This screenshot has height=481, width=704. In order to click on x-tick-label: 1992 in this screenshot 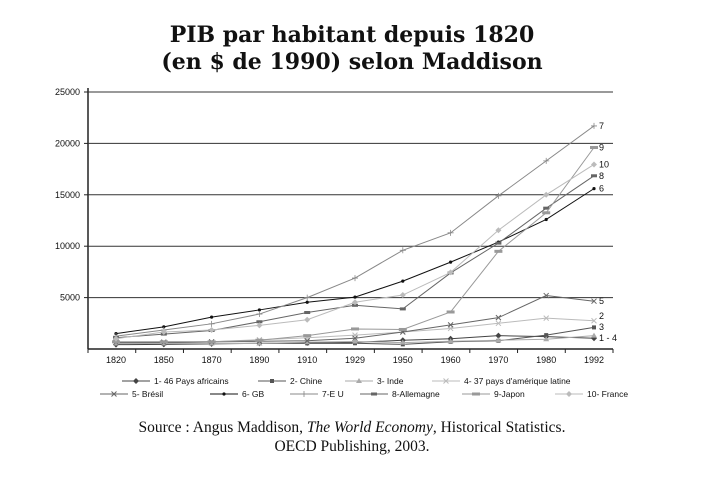, I will do `click(594, 360)`.